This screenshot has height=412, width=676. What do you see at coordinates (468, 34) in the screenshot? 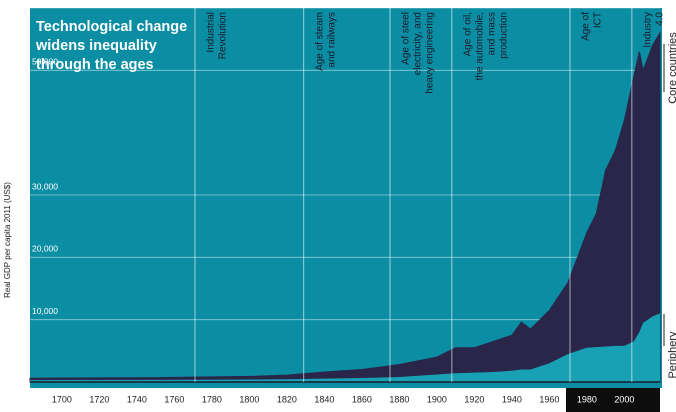
I see `era-label: Age of oil,` at bounding box center [468, 34].